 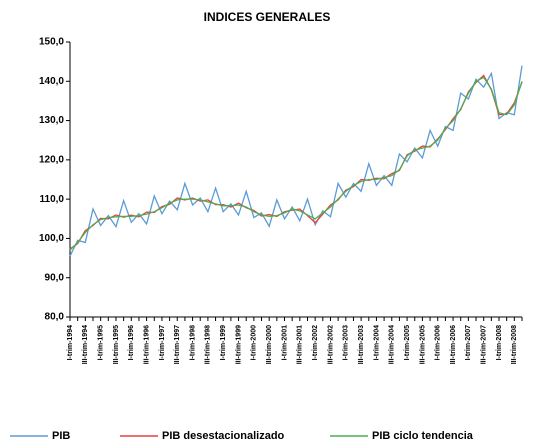 What do you see at coordinates (208, 344) in the screenshot?
I see `x-tick-label: III-trim-1998` at bounding box center [208, 344].